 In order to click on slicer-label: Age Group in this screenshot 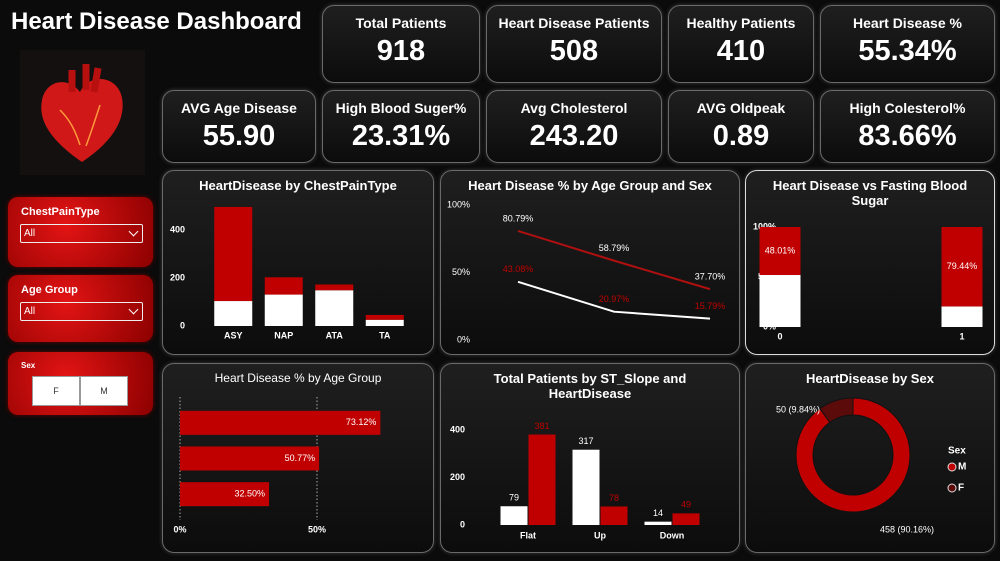, I will do `click(49, 290)`.